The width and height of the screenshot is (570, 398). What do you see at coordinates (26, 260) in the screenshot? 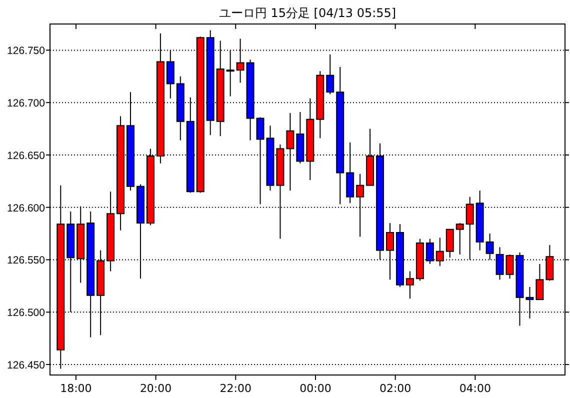
I see `y-tick-label: 126.550` at bounding box center [26, 260].